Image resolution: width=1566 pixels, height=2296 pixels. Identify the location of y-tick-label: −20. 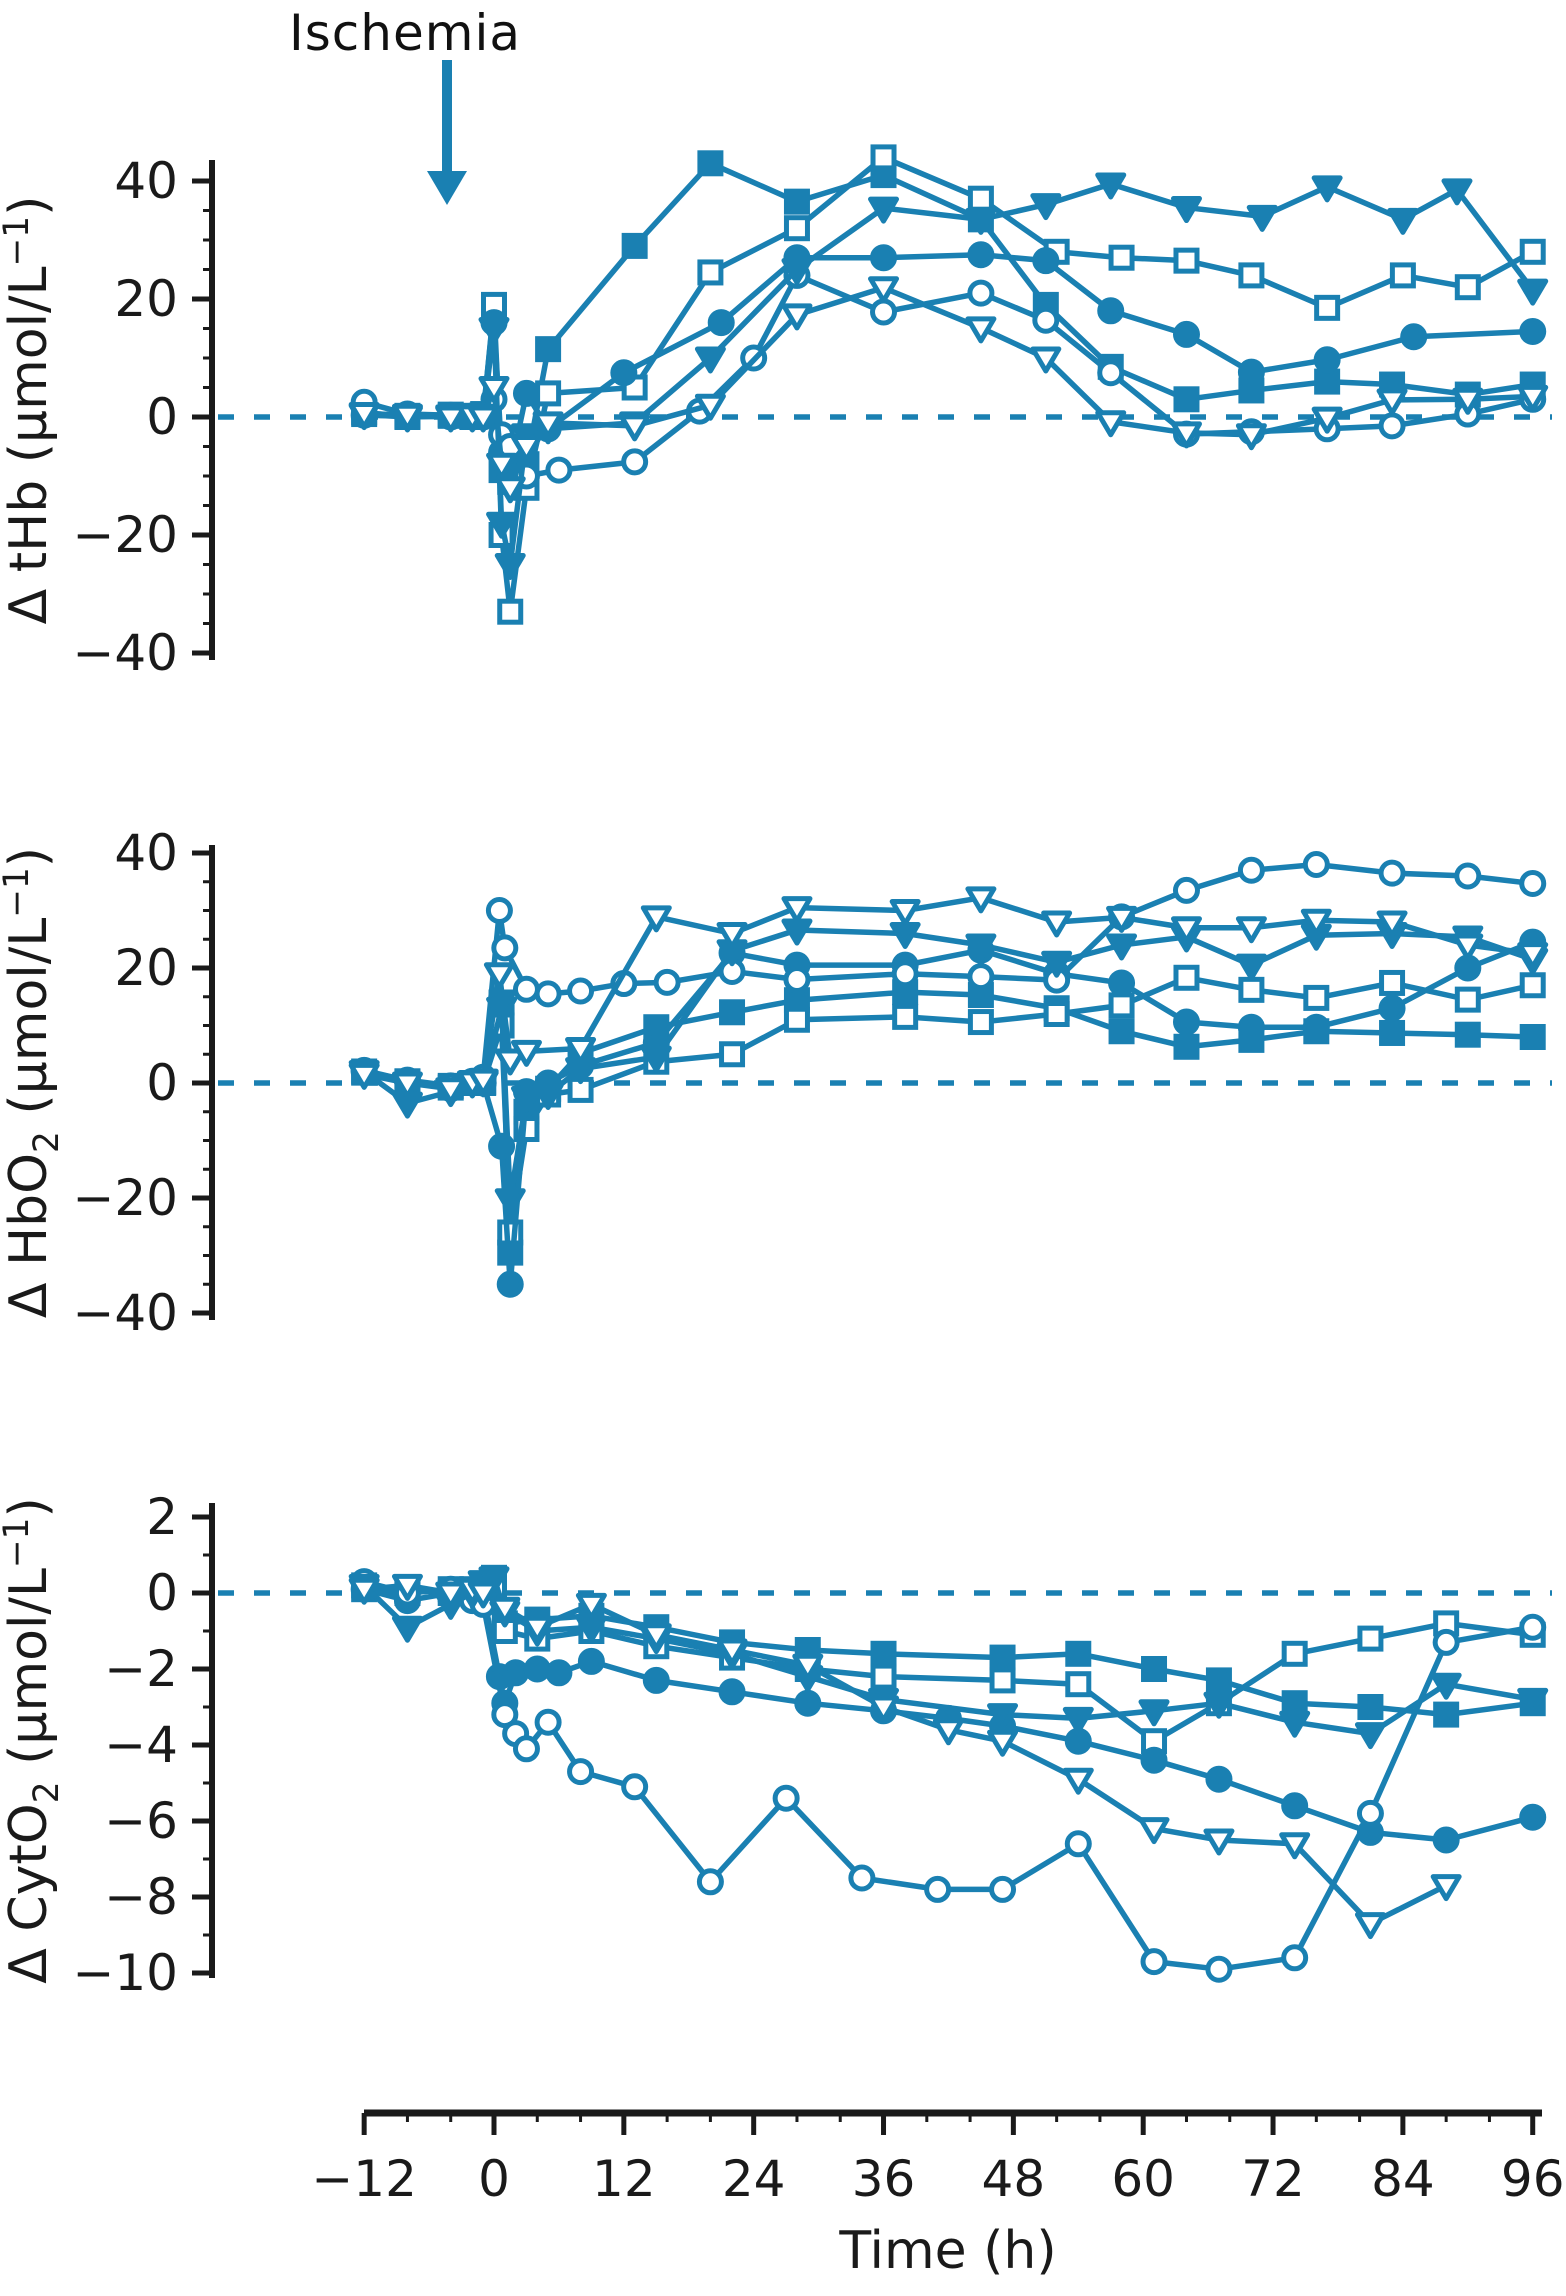
(125, 535).